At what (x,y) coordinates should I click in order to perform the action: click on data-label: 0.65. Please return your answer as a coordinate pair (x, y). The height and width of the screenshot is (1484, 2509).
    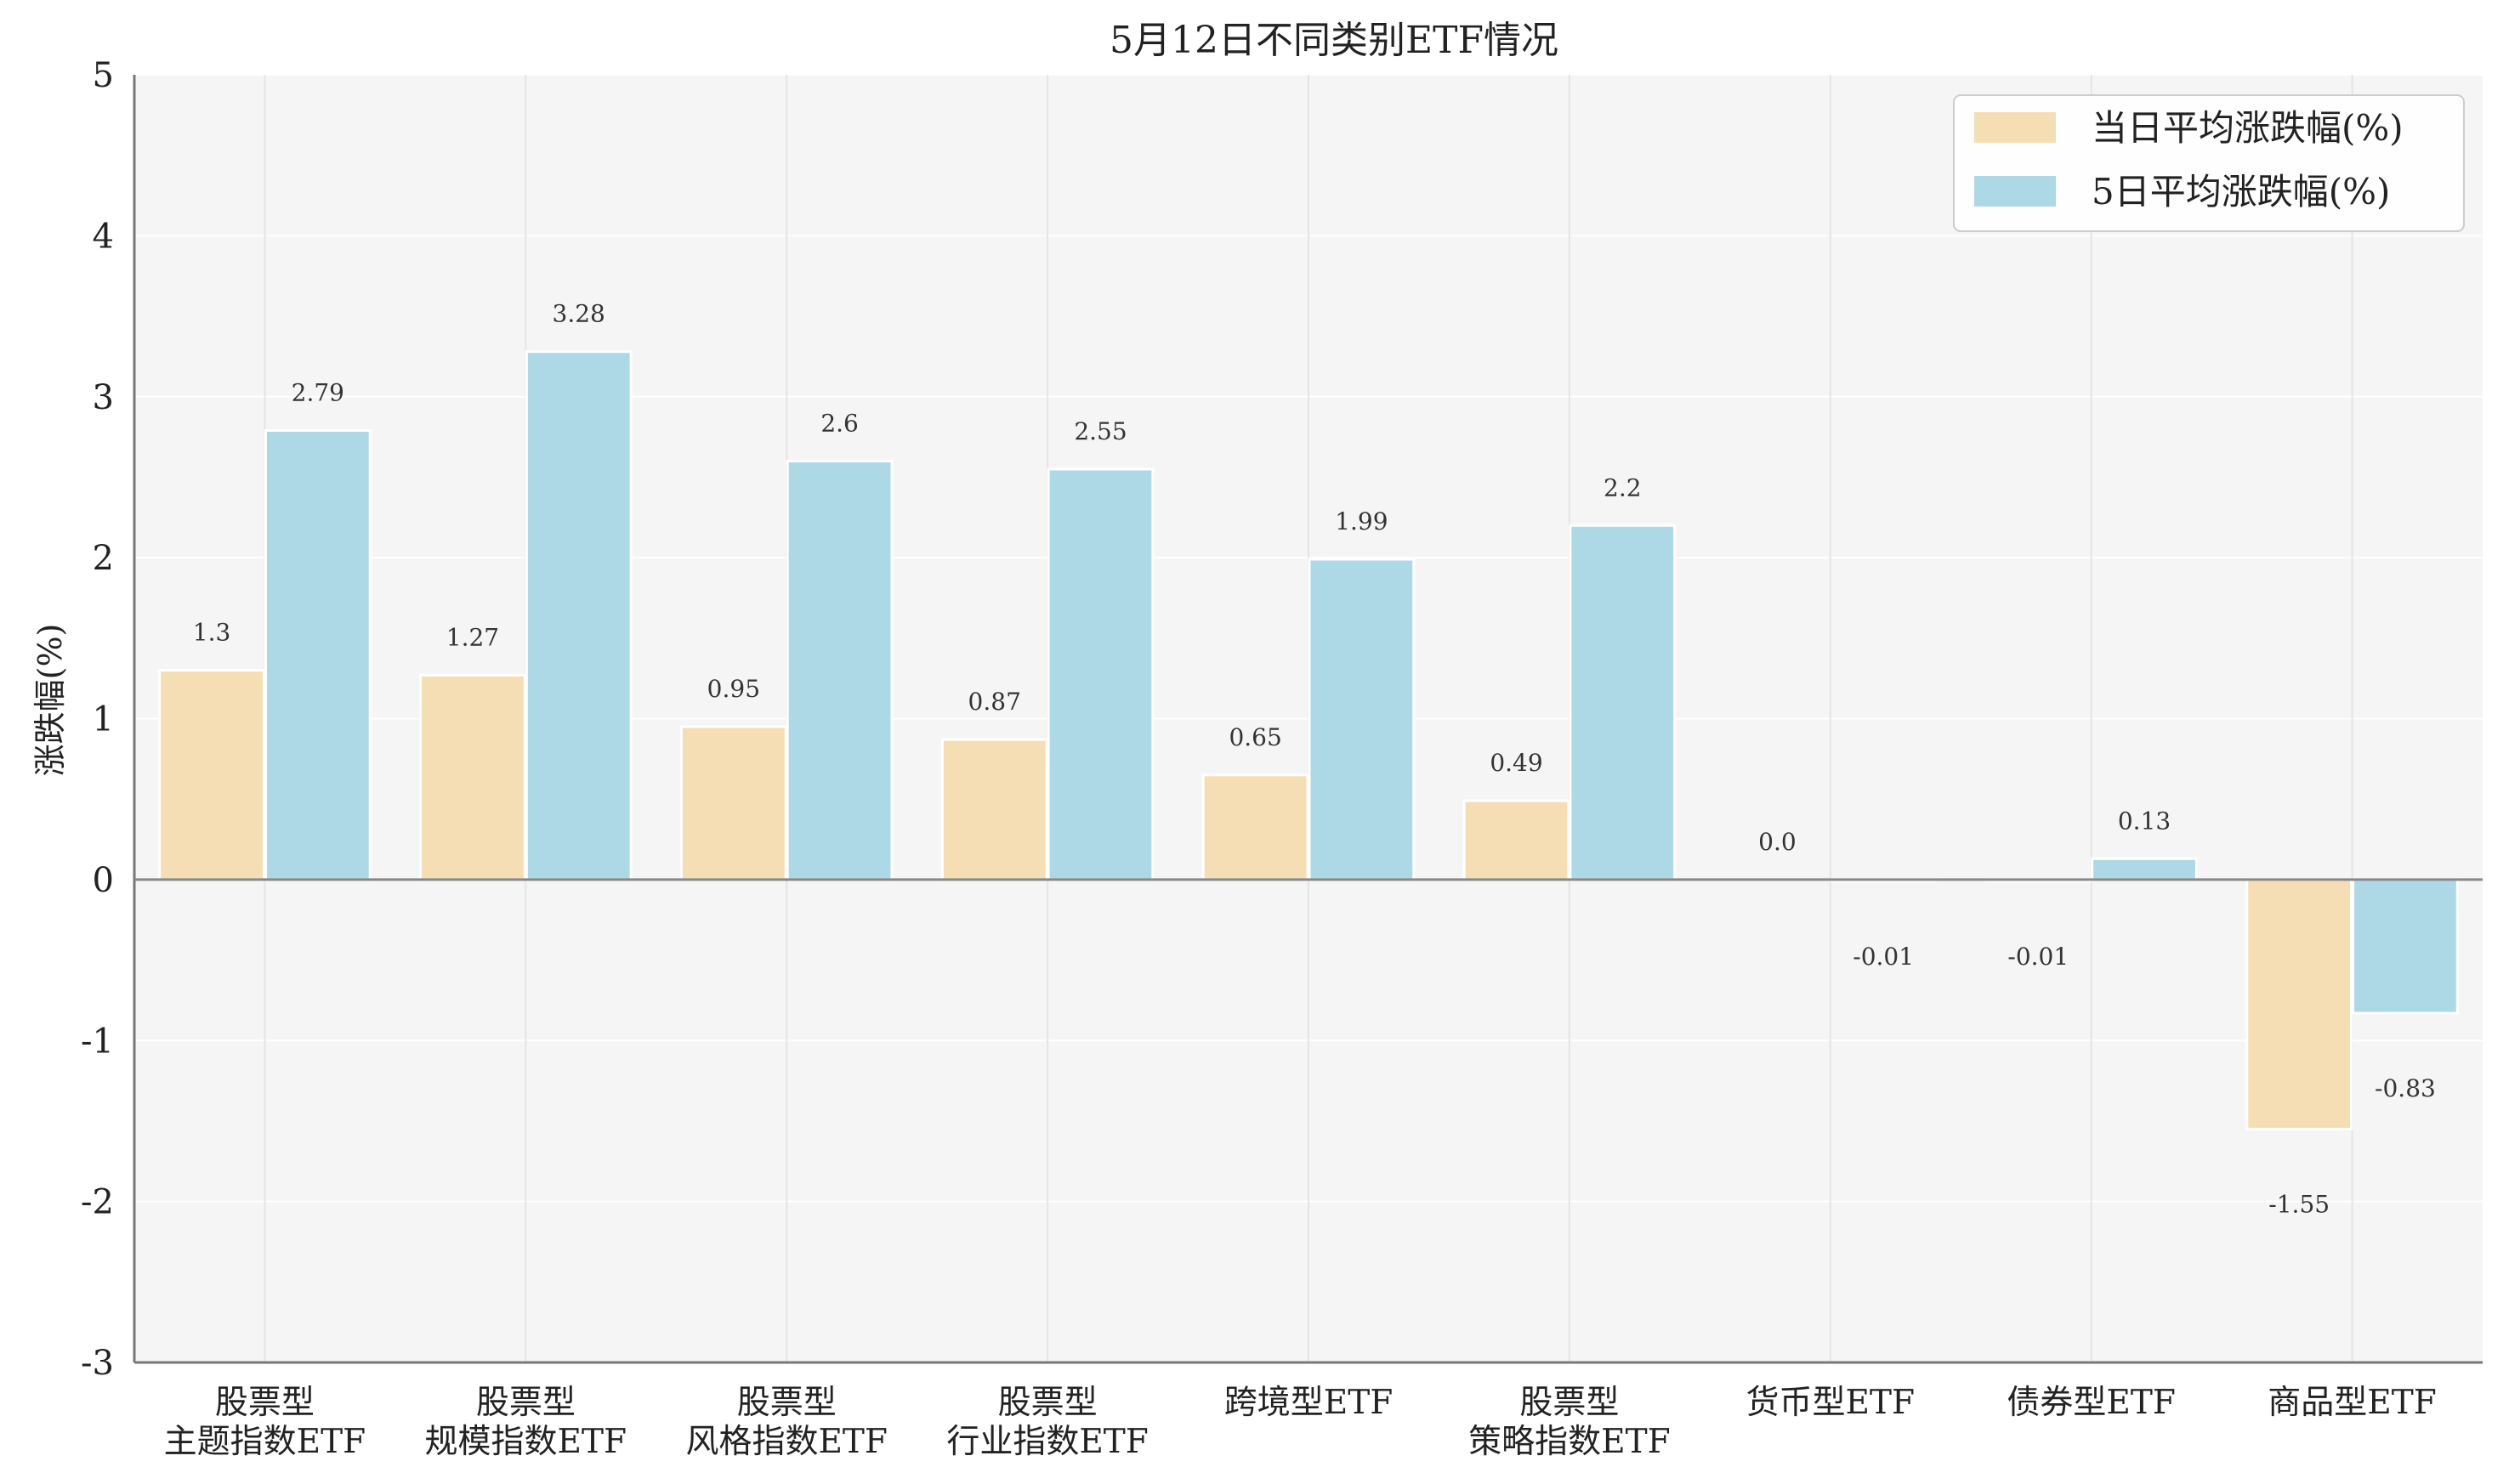
    Looking at the image, I should click on (1255, 737).